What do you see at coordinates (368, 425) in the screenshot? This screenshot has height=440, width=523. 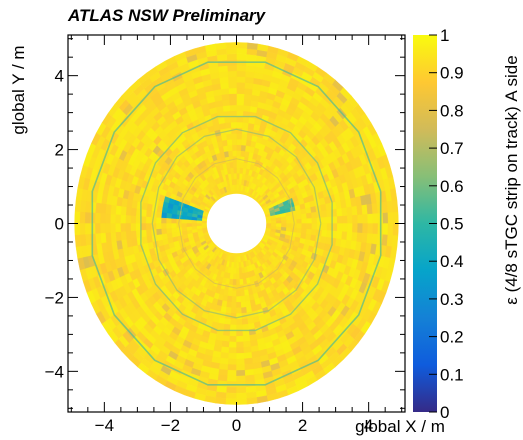 I see `x-tick-label: 4` at bounding box center [368, 425].